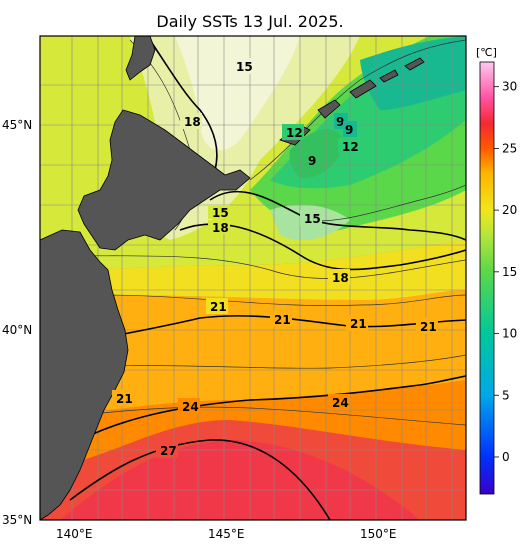 The height and width of the screenshot is (545, 528). I want to click on colorbar-tick-label: 5, so click(506, 395).